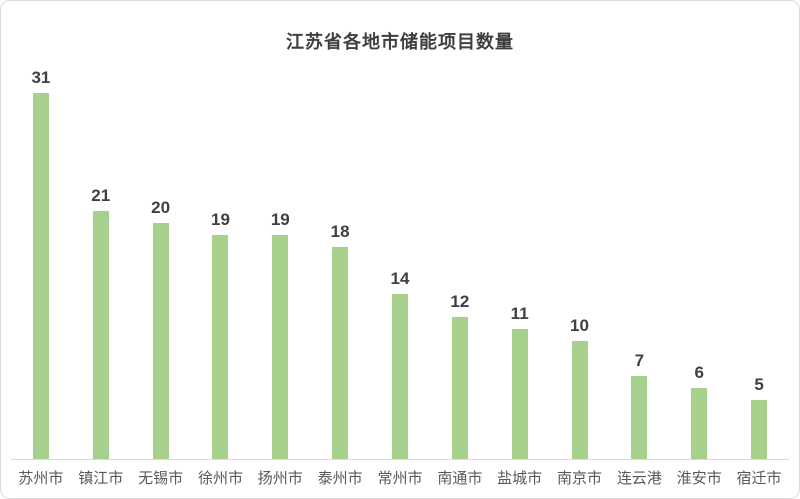 This screenshot has width=800, height=499. What do you see at coordinates (580, 478) in the screenshot?
I see `x-tick-label: 南京市` at bounding box center [580, 478].